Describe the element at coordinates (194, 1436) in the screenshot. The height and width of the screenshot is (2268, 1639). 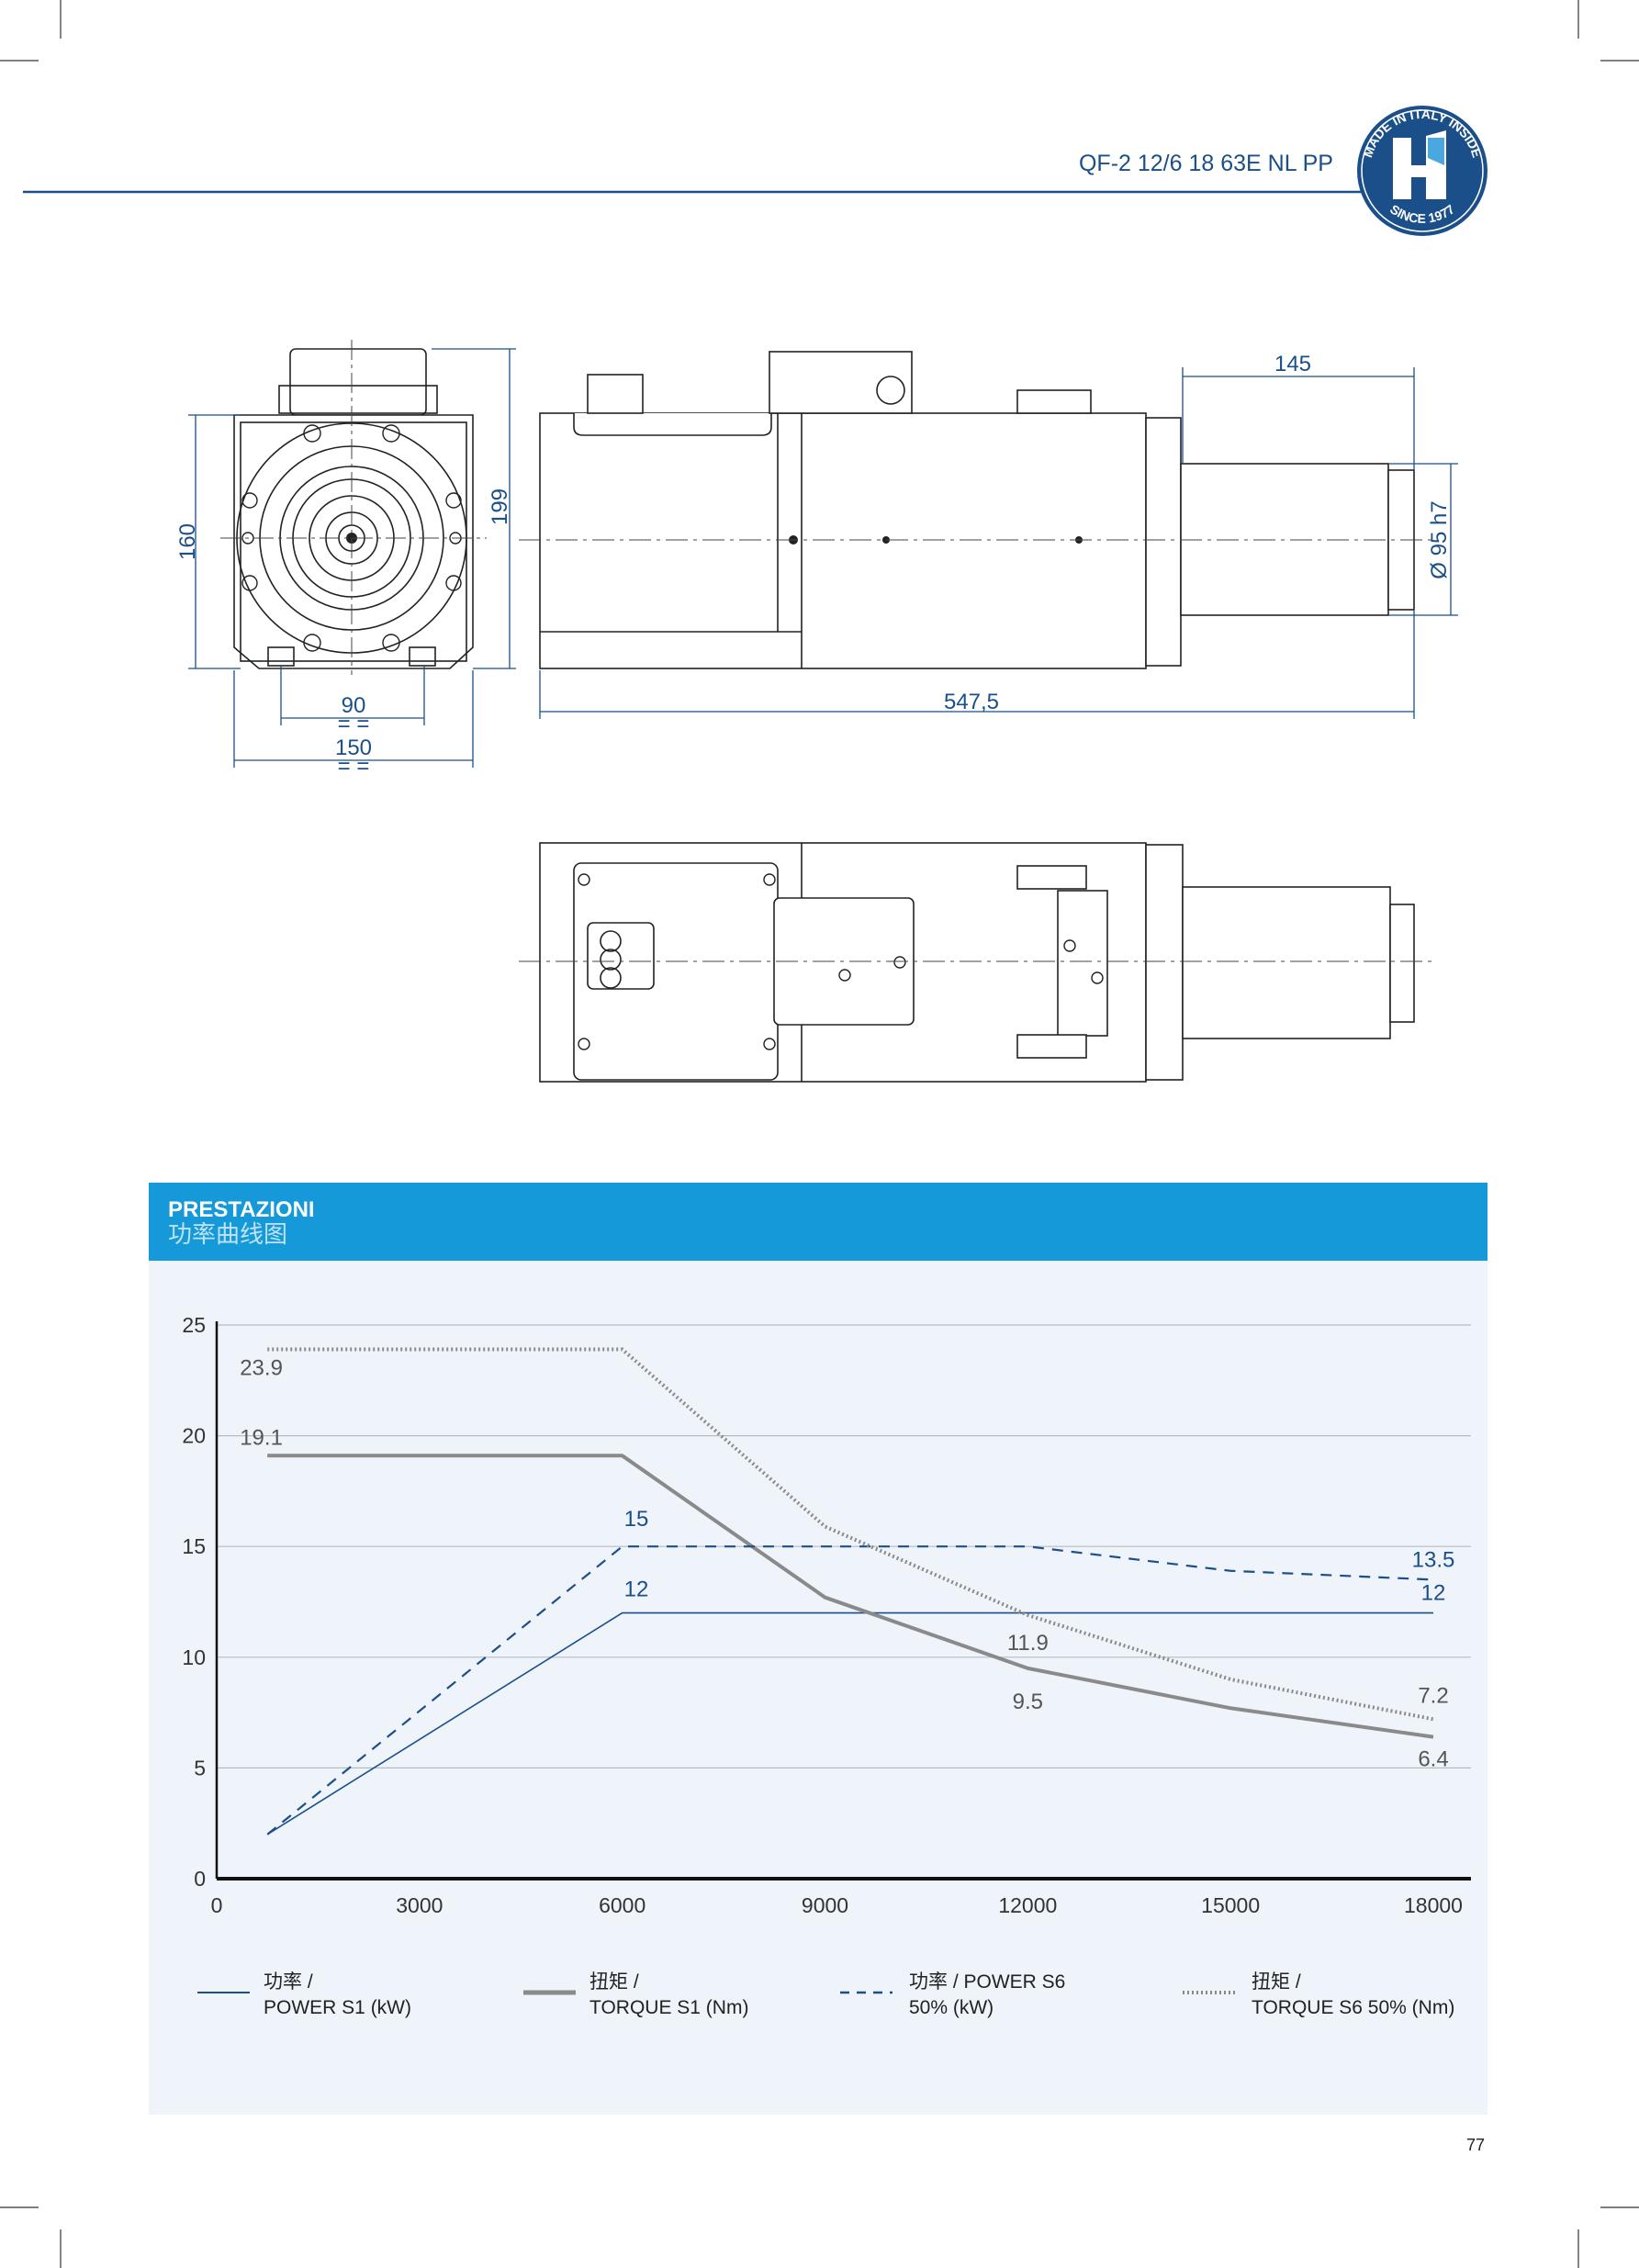
I see `y-tick-label: 20` at that location.